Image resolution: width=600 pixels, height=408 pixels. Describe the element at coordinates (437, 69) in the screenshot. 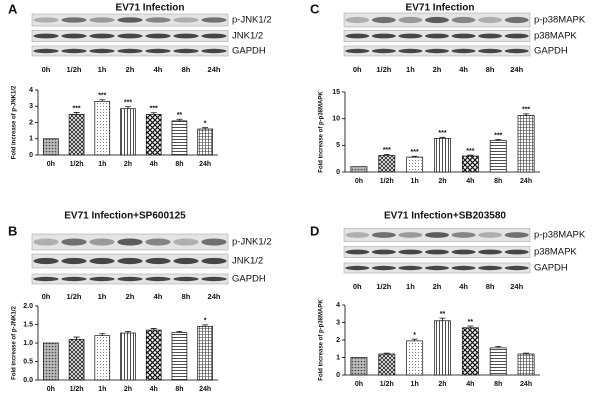

I see `blot-time-label: 2h` at that location.